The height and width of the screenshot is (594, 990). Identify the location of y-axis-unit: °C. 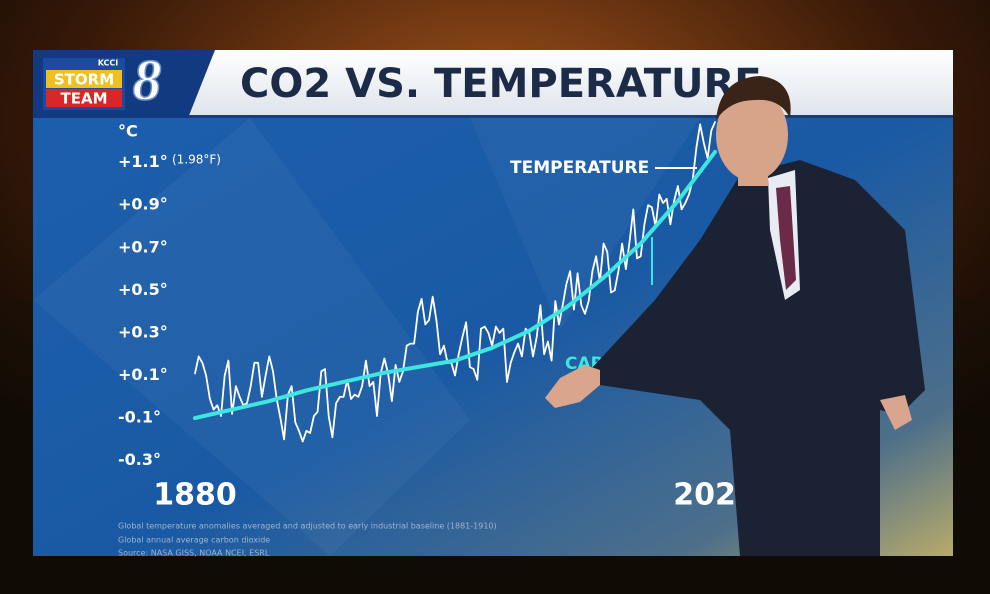
(128, 131).